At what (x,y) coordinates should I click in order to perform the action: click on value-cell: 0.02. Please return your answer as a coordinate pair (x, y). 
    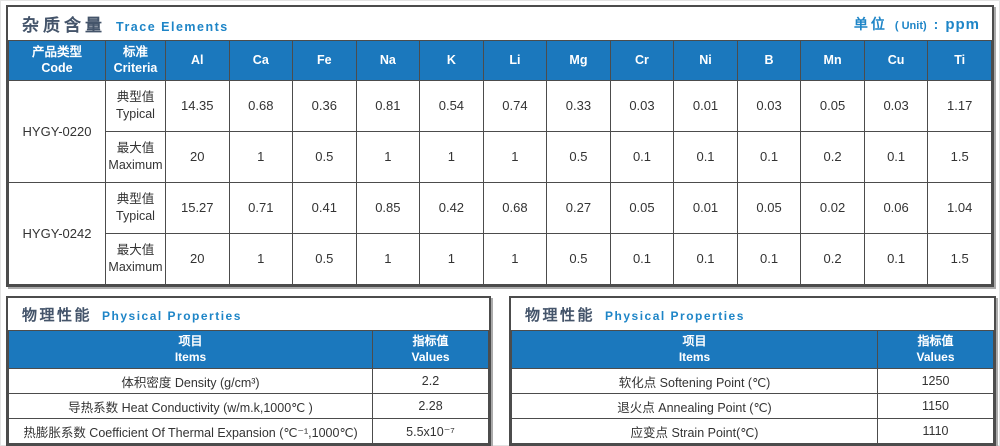
    Looking at the image, I should click on (832, 207).